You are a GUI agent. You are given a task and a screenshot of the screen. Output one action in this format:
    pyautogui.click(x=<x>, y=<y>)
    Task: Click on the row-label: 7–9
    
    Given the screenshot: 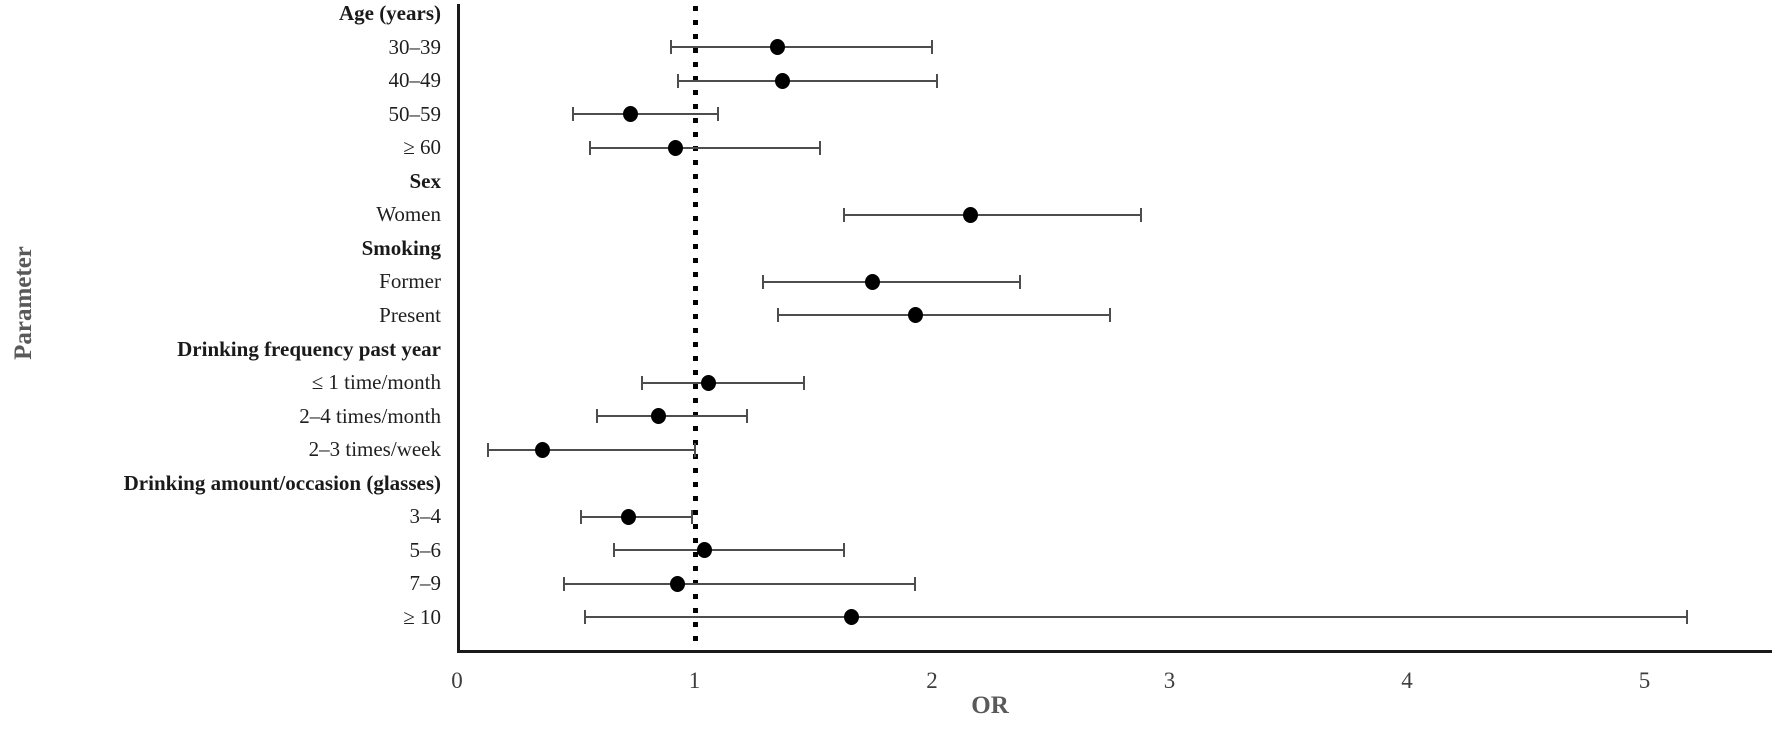 What is the action you would take?
    pyautogui.click(x=425, y=583)
    